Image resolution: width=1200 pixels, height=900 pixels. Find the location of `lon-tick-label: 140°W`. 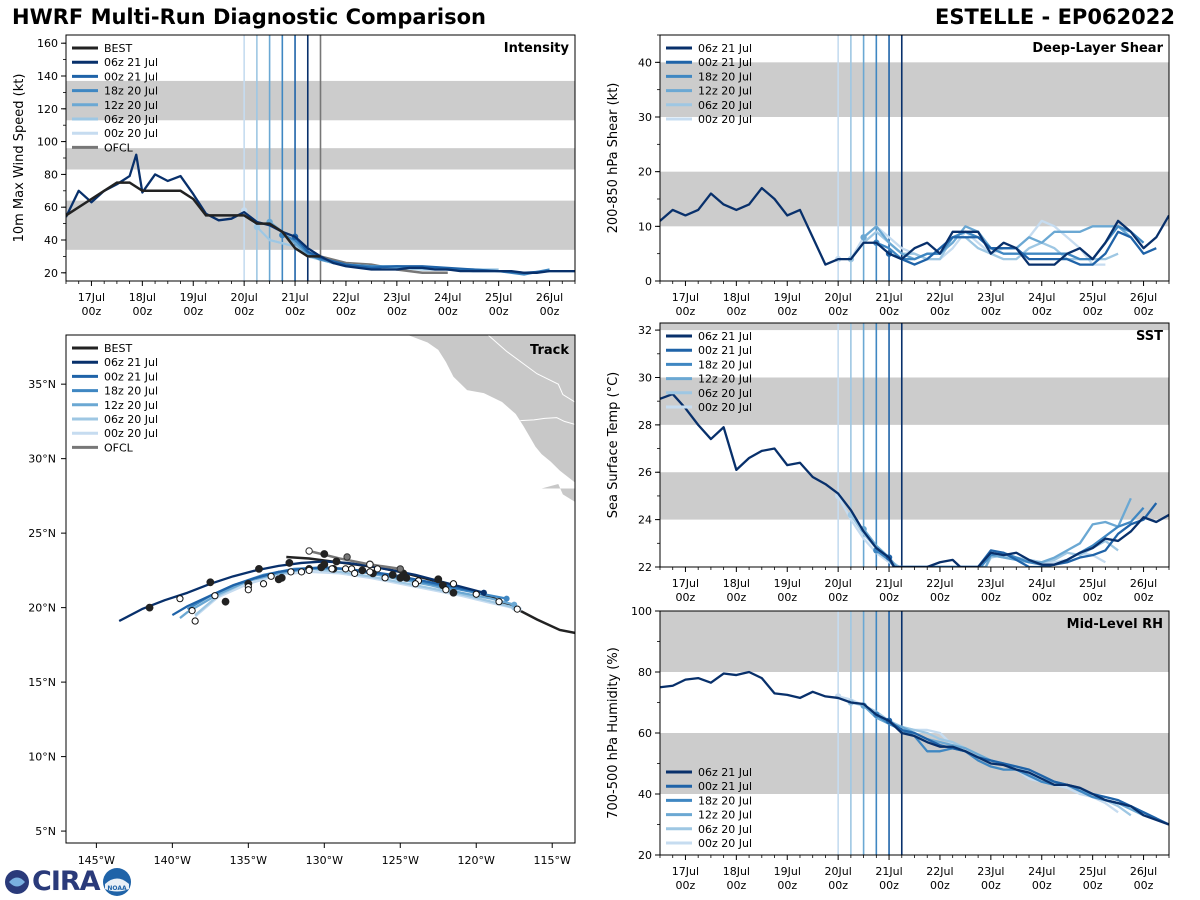

lon-tick-label: 140°W is located at coordinates (172, 860).